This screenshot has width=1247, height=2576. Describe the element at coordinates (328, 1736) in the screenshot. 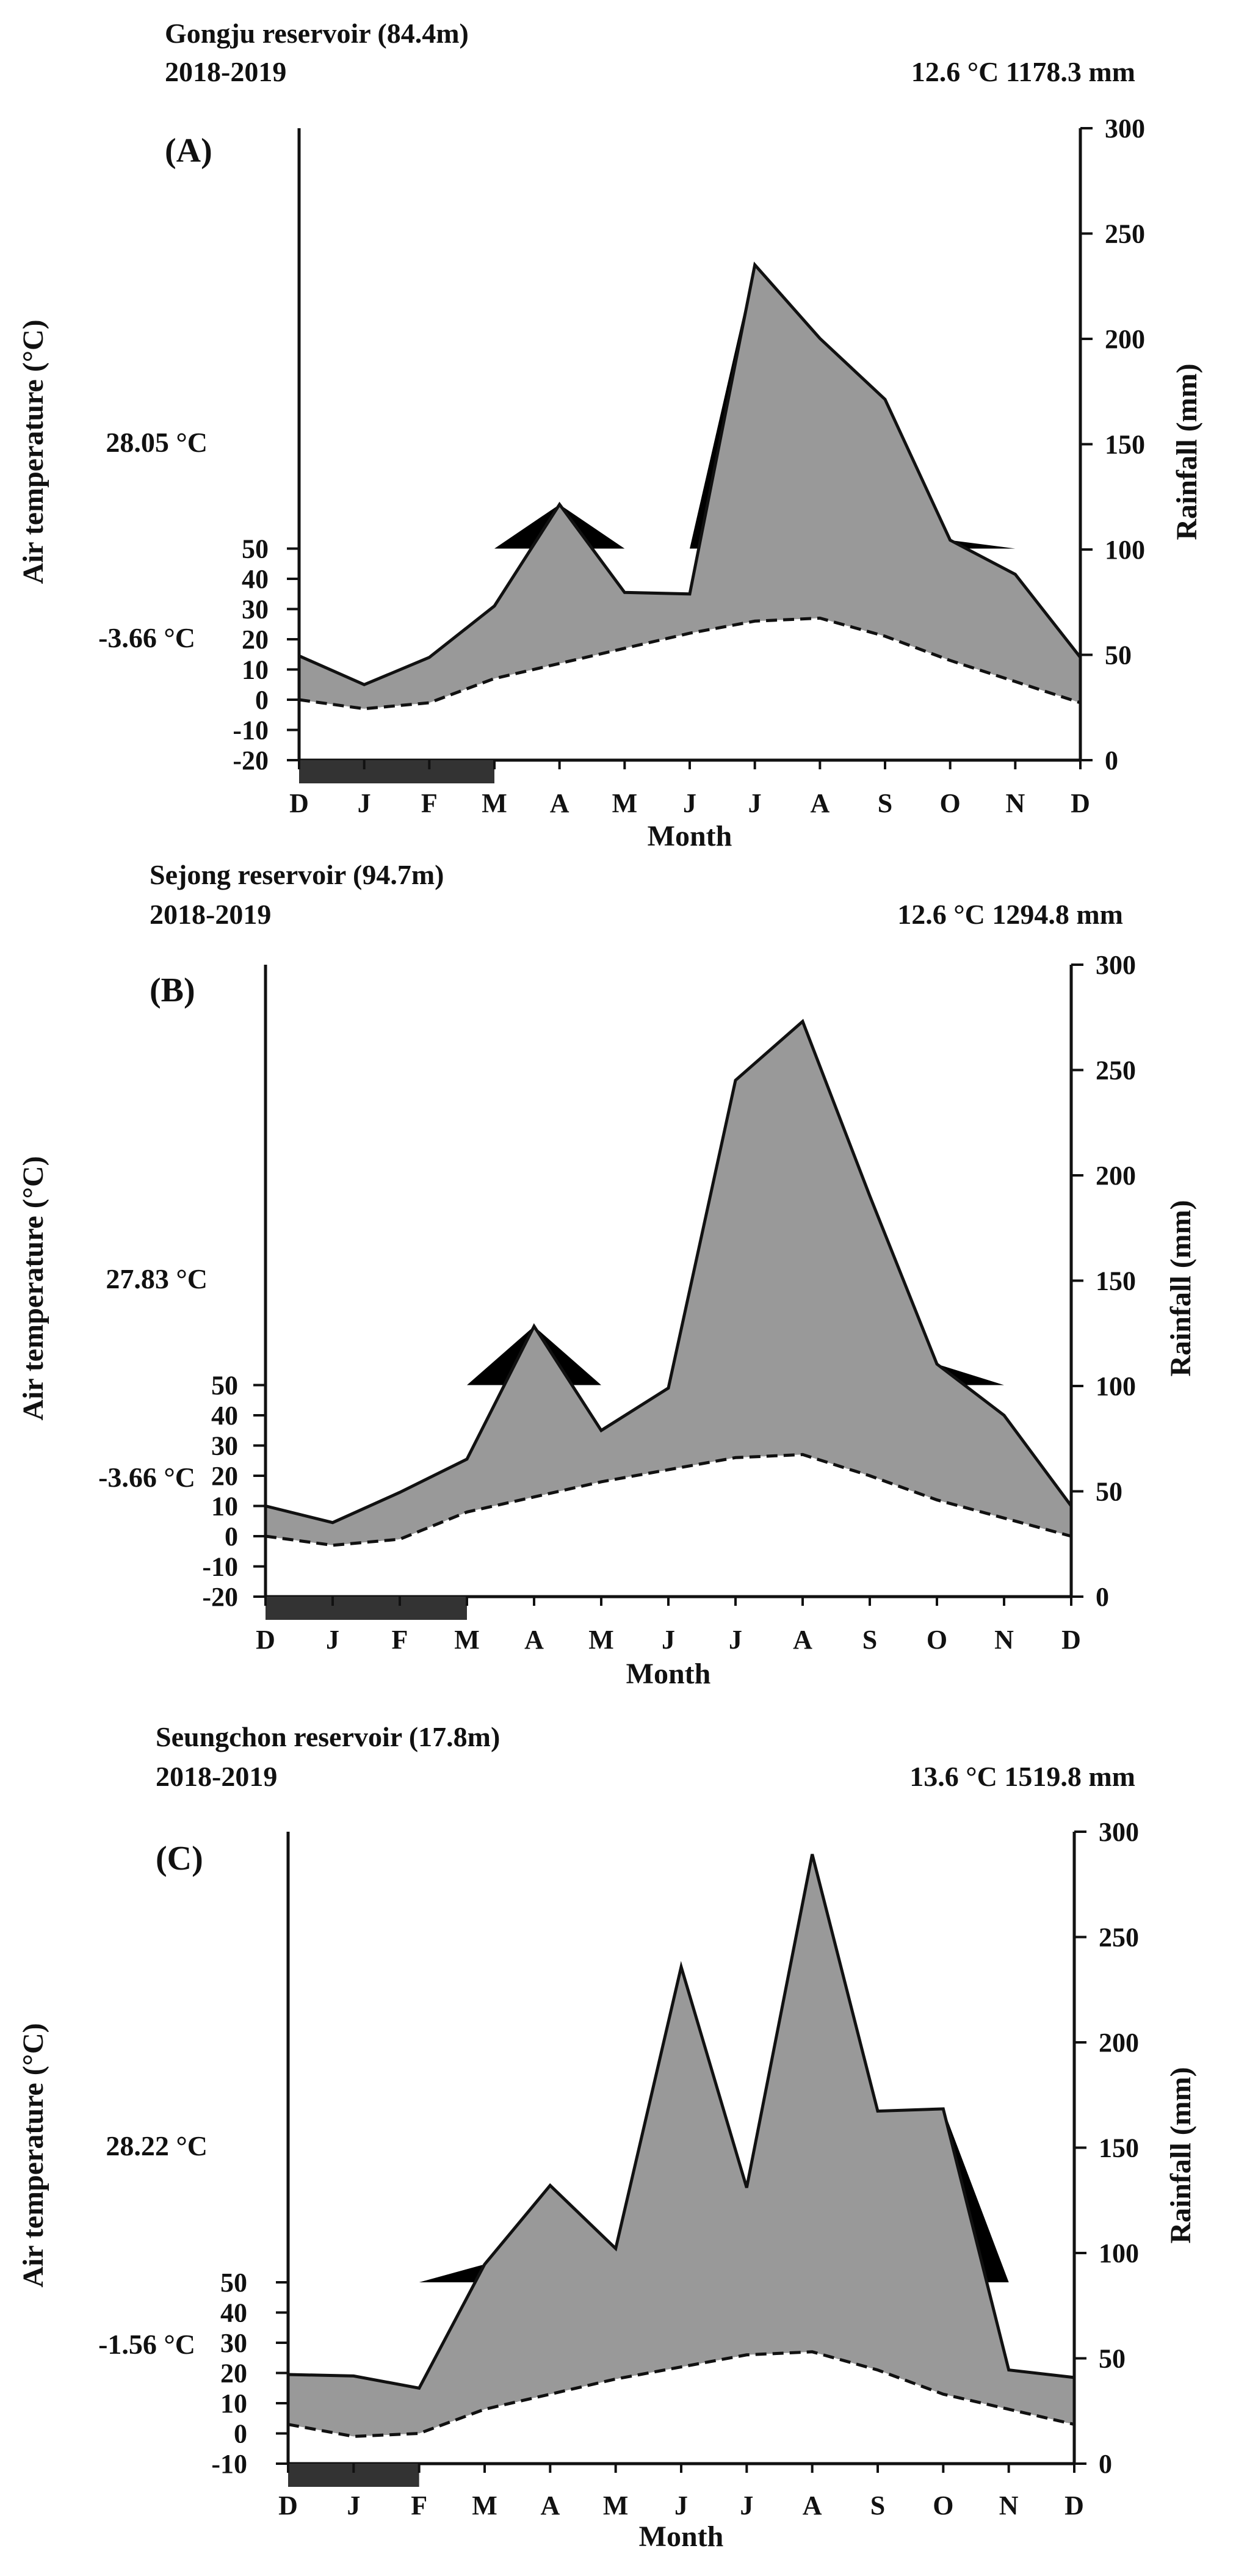

I see `station-title: Seungchon reservoir (17.8m)` at that location.